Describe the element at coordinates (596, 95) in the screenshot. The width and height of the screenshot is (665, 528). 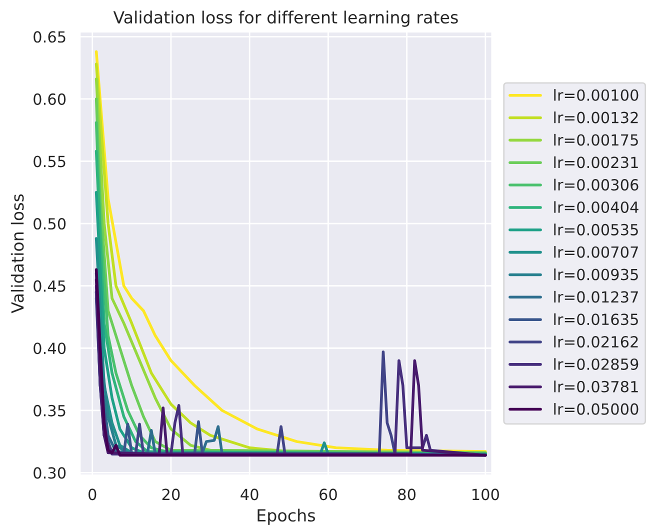
I see `legend-label: lr=0.00100` at that location.